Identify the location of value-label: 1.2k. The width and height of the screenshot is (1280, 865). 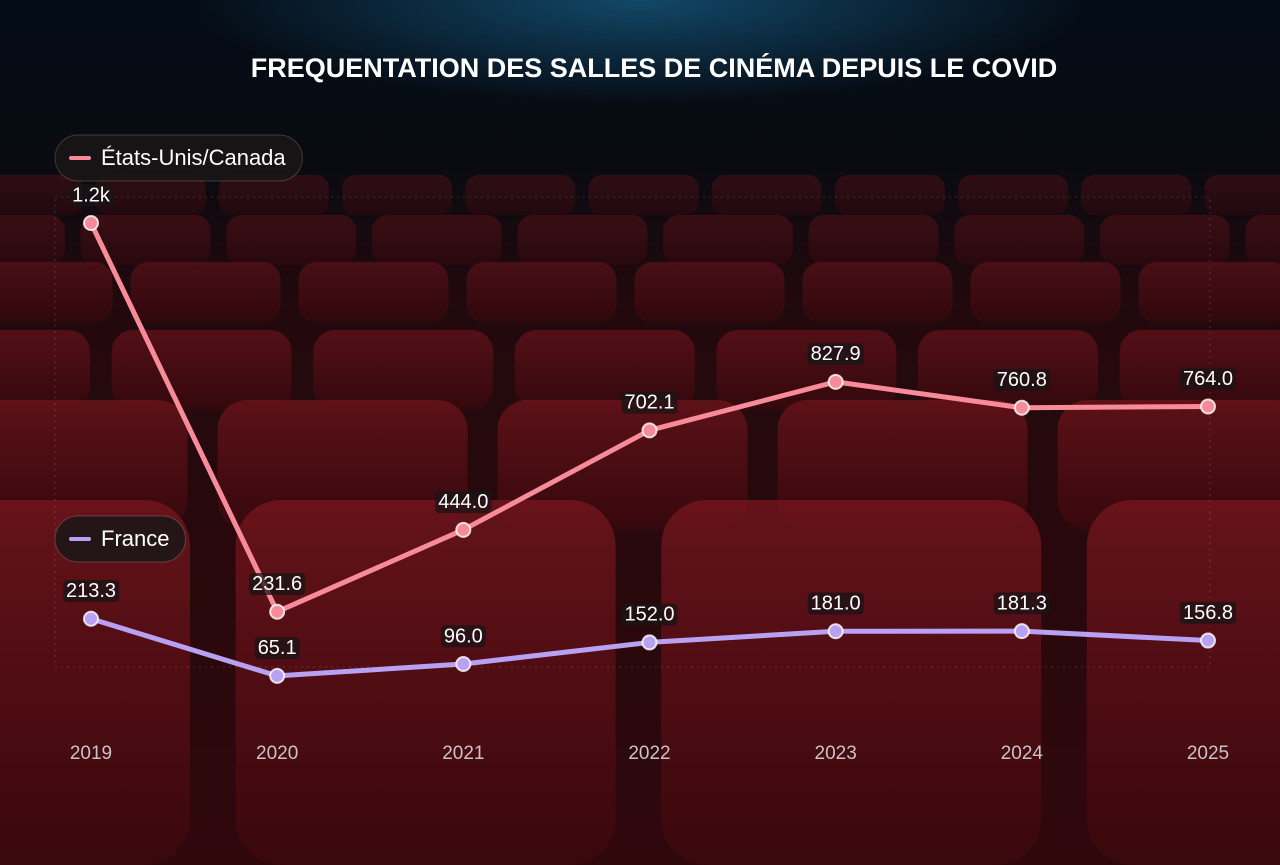
(91, 195).